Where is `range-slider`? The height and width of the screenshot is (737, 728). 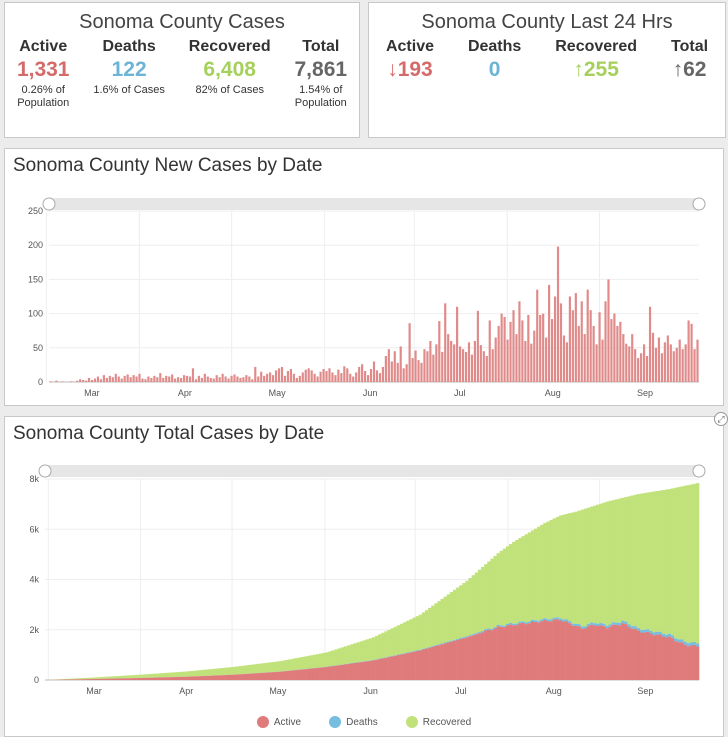
range-slider is located at coordinates (374, 204).